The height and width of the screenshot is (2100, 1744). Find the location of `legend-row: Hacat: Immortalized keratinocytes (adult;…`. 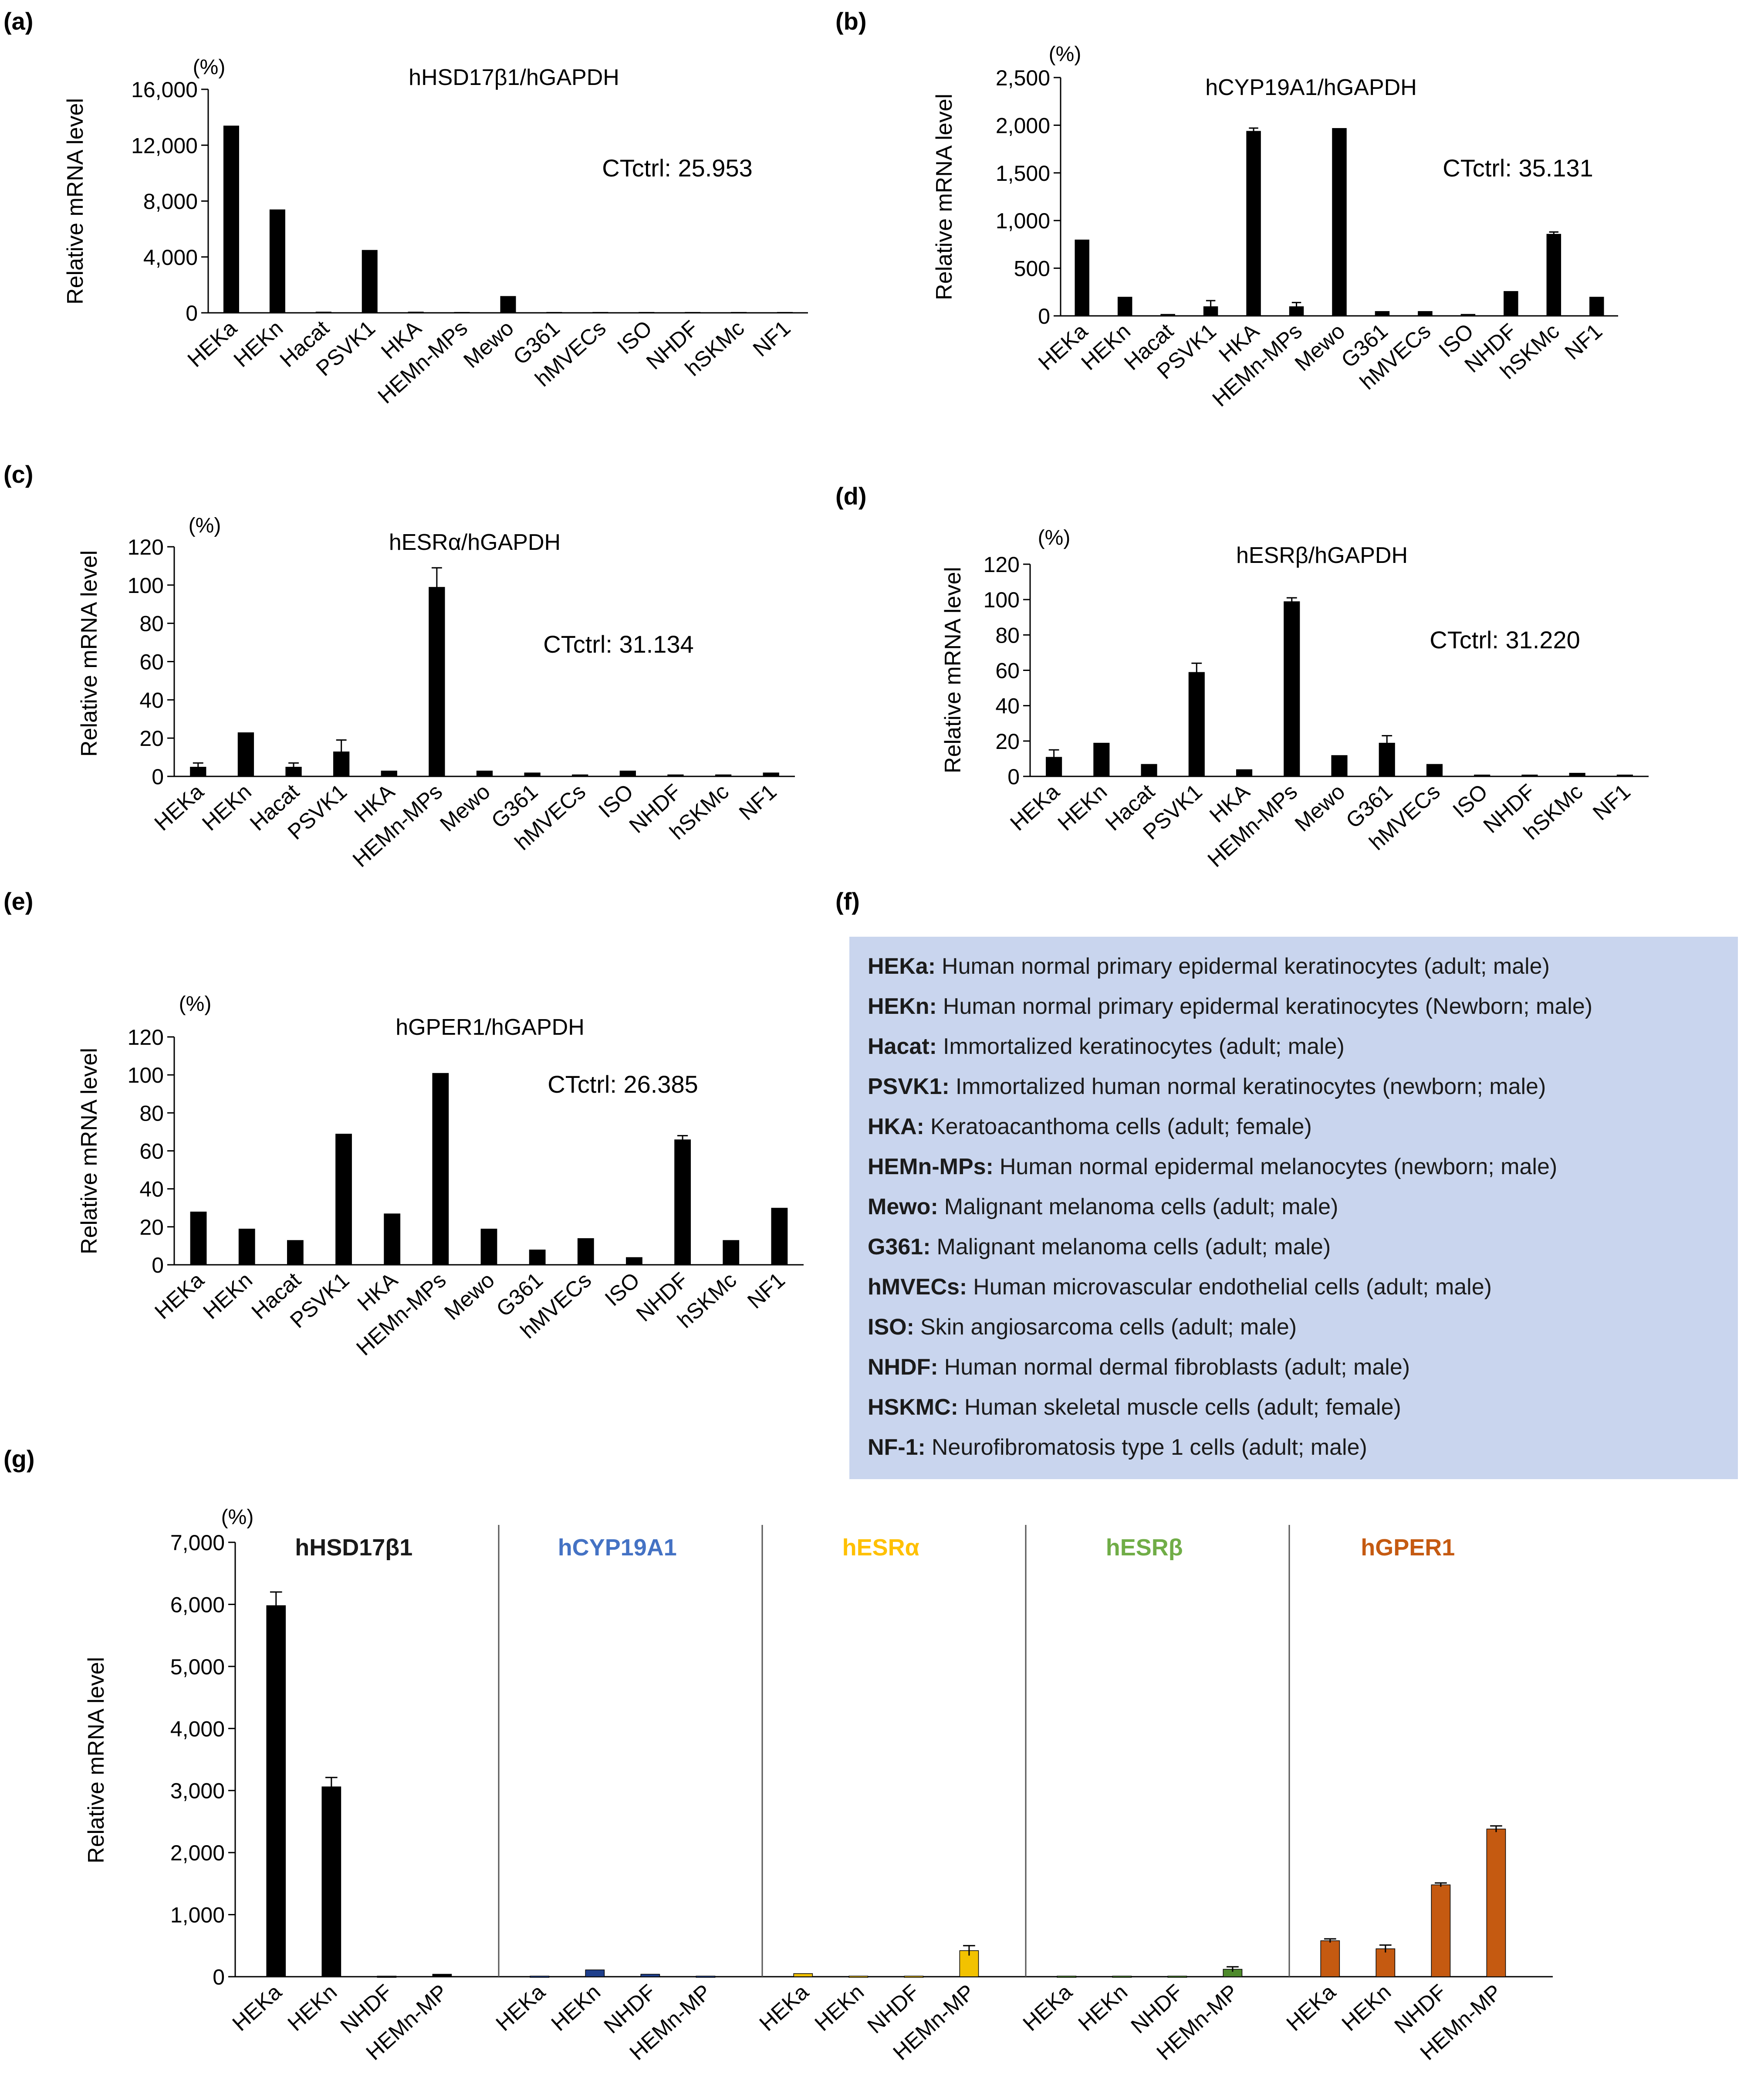

legend-row: Hacat: Immortalized keratinocytes (adult;… is located at coordinates (1294, 1046).